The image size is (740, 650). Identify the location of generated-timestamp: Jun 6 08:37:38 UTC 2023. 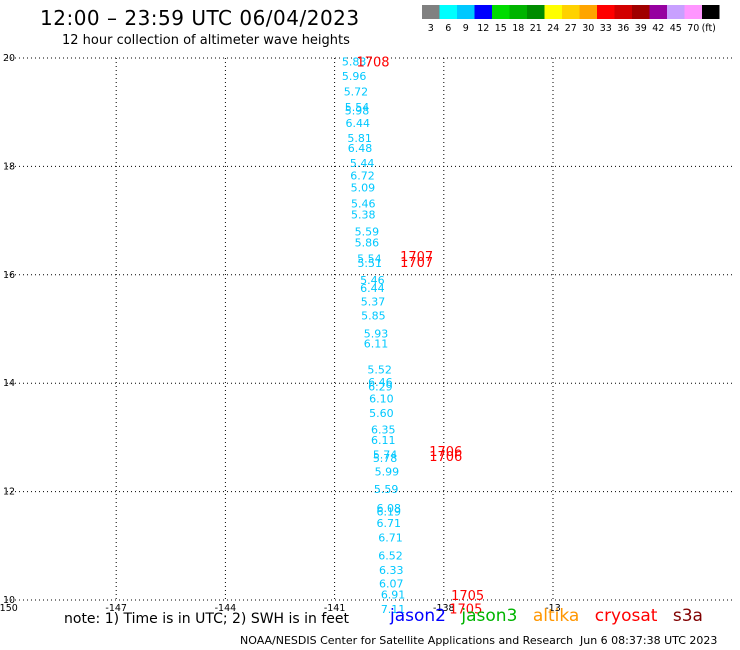
(649, 640).